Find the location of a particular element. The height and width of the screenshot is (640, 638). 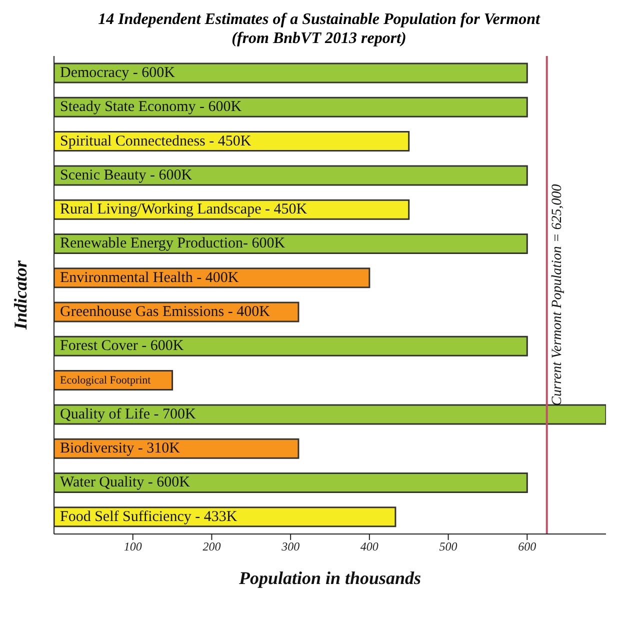

y-tick-label: Renewable Energy Production- 600K is located at coordinates (173, 244).